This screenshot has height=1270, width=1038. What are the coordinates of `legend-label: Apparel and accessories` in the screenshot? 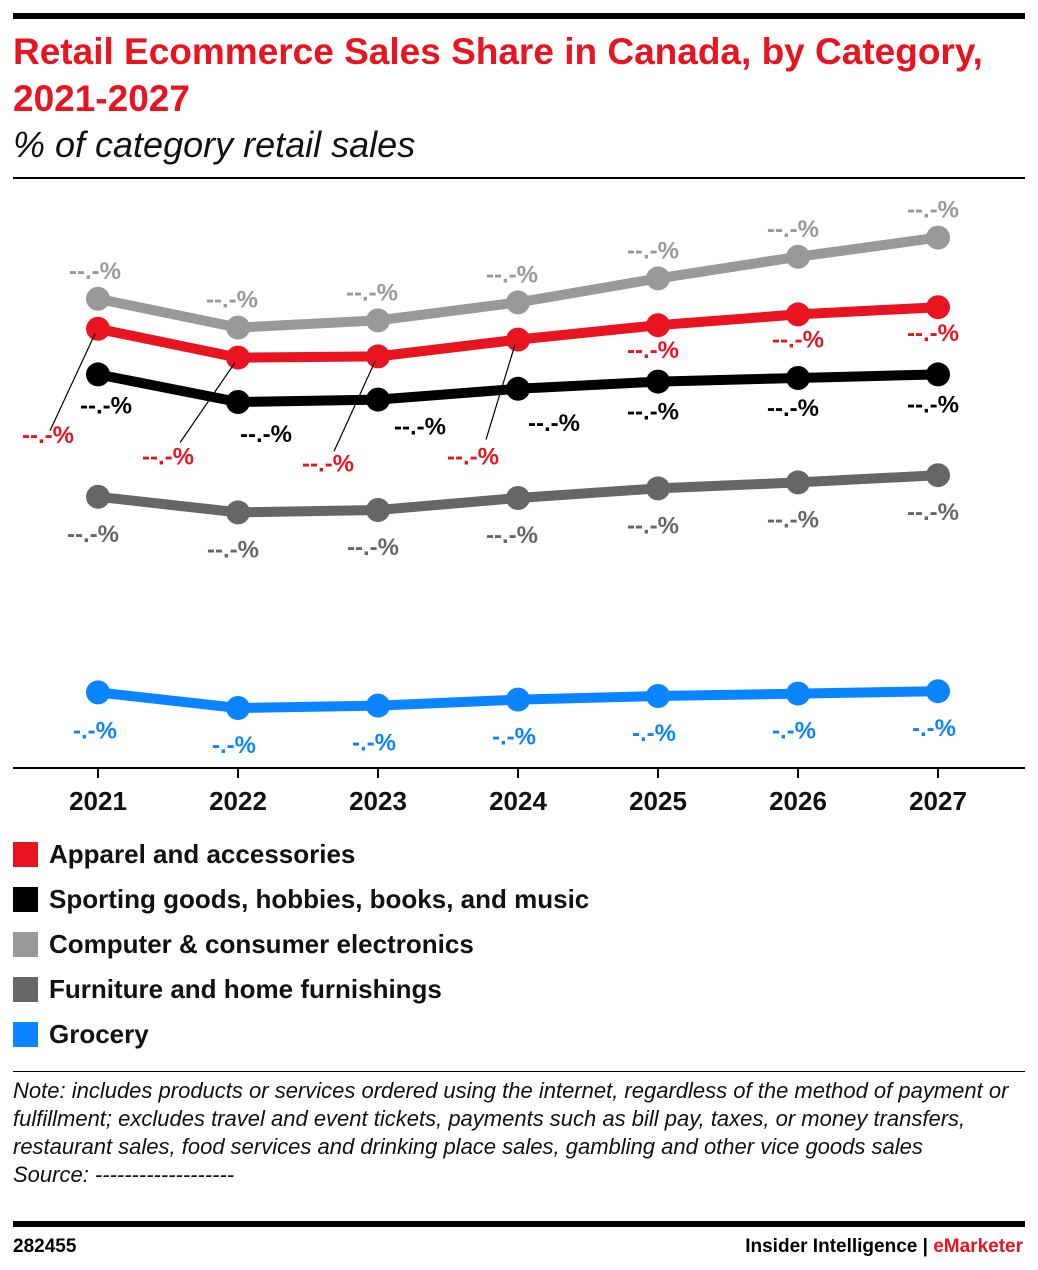 It's located at (202, 854).